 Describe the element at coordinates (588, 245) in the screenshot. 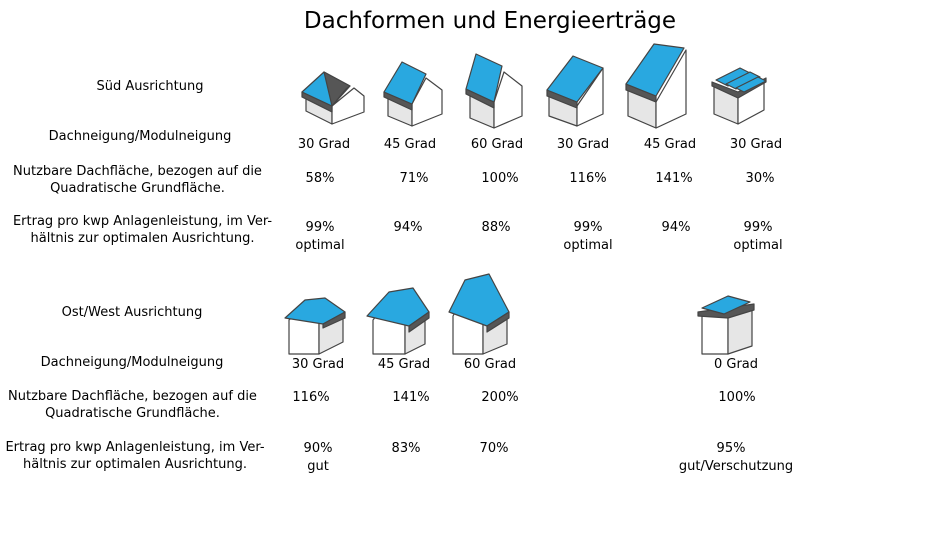

I see `sued-col4-note: optimal` at that location.